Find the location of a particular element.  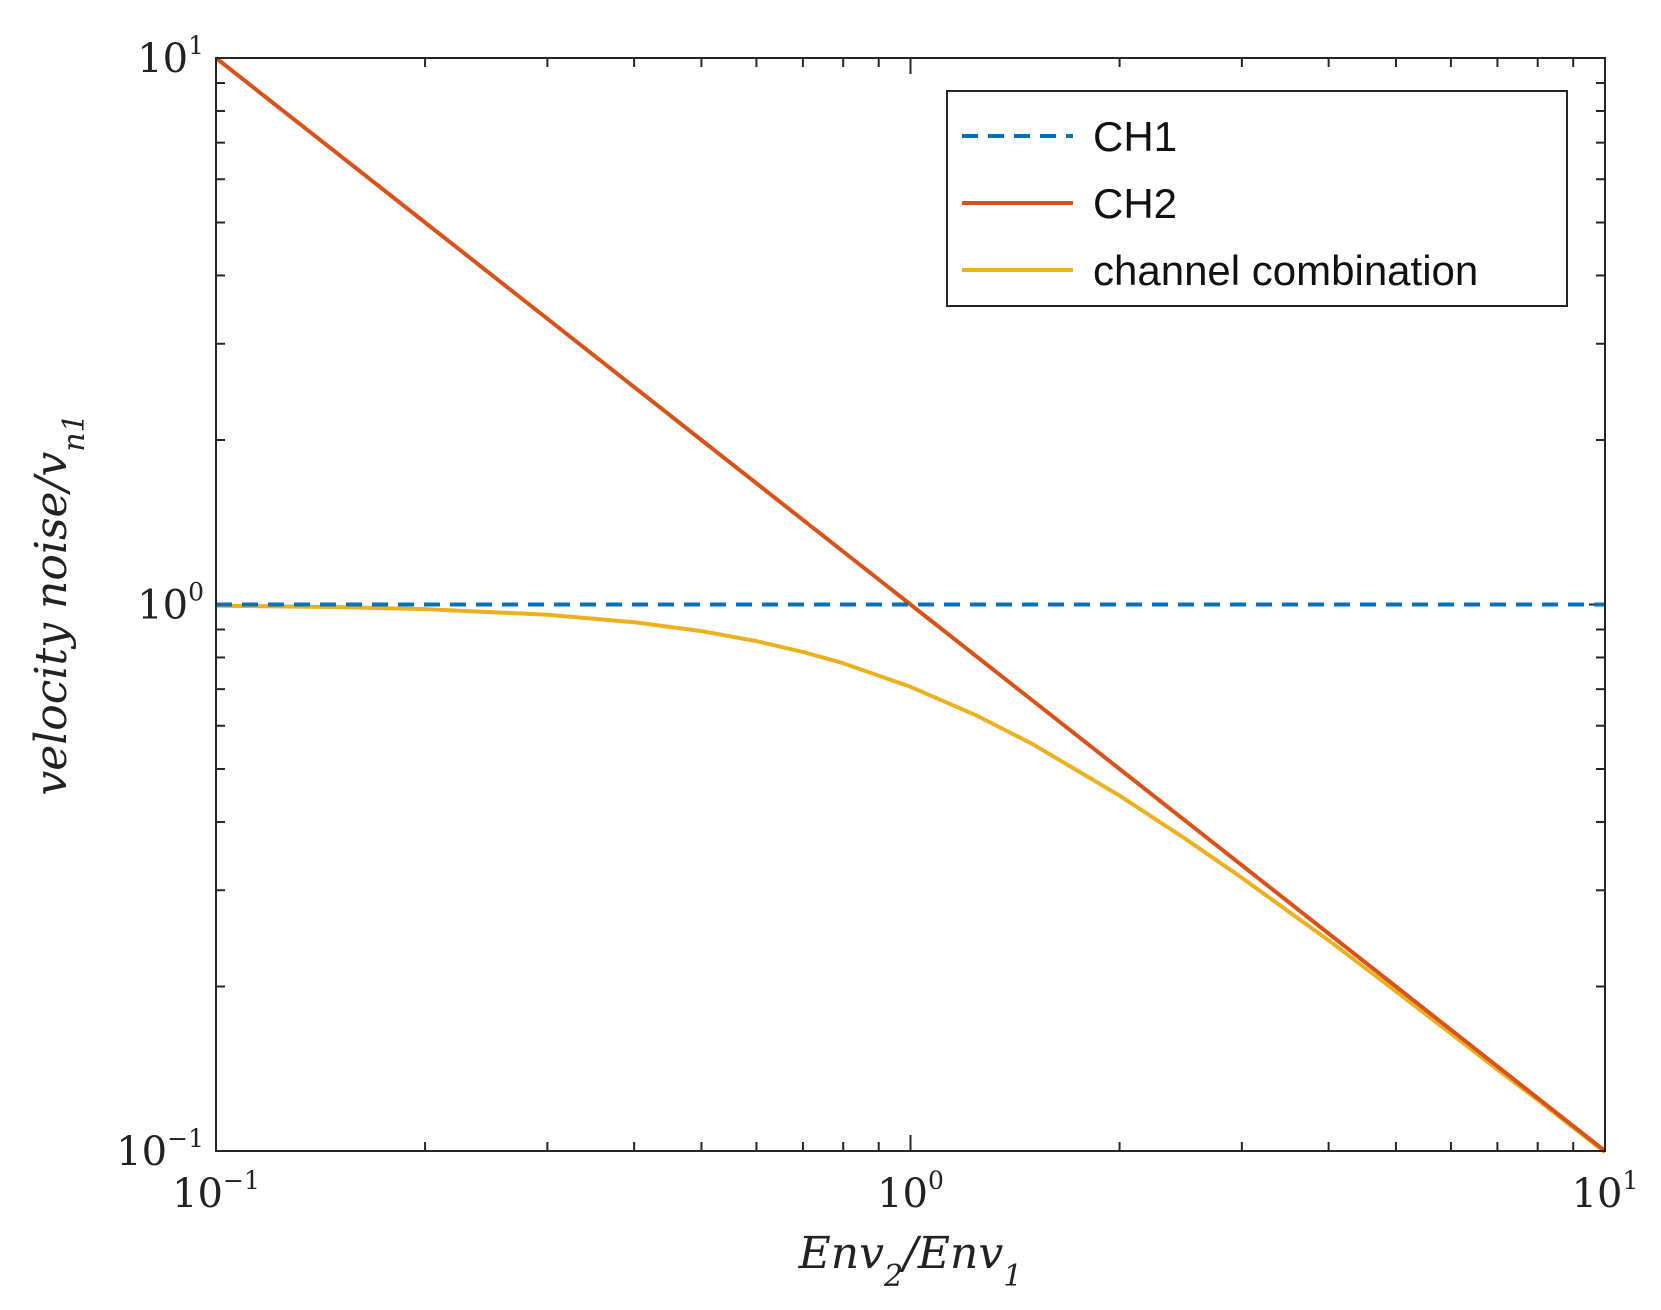

legend-label-channel-combination: channel combination is located at coordinates (1285, 270).